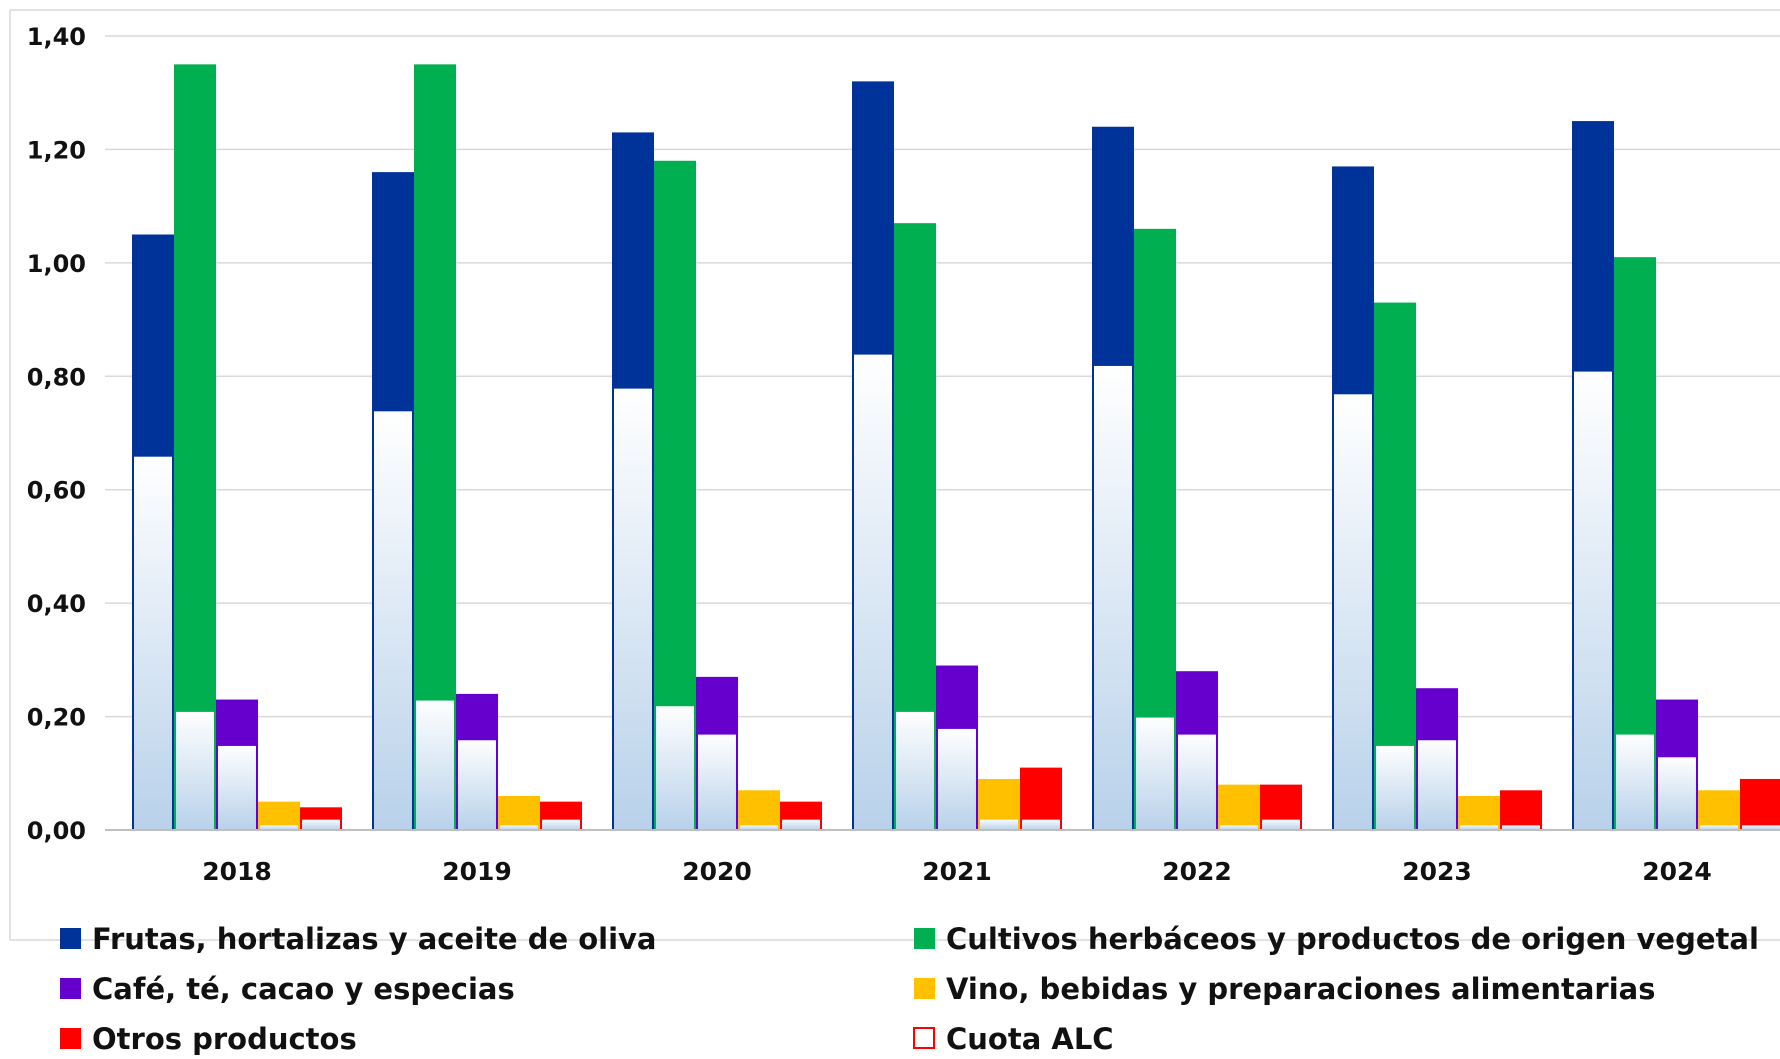 The height and width of the screenshot is (1059, 1780). What do you see at coordinates (56, 150) in the screenshot?
I see `y-tick-label: 1,20` at bounding box center [56, 150].